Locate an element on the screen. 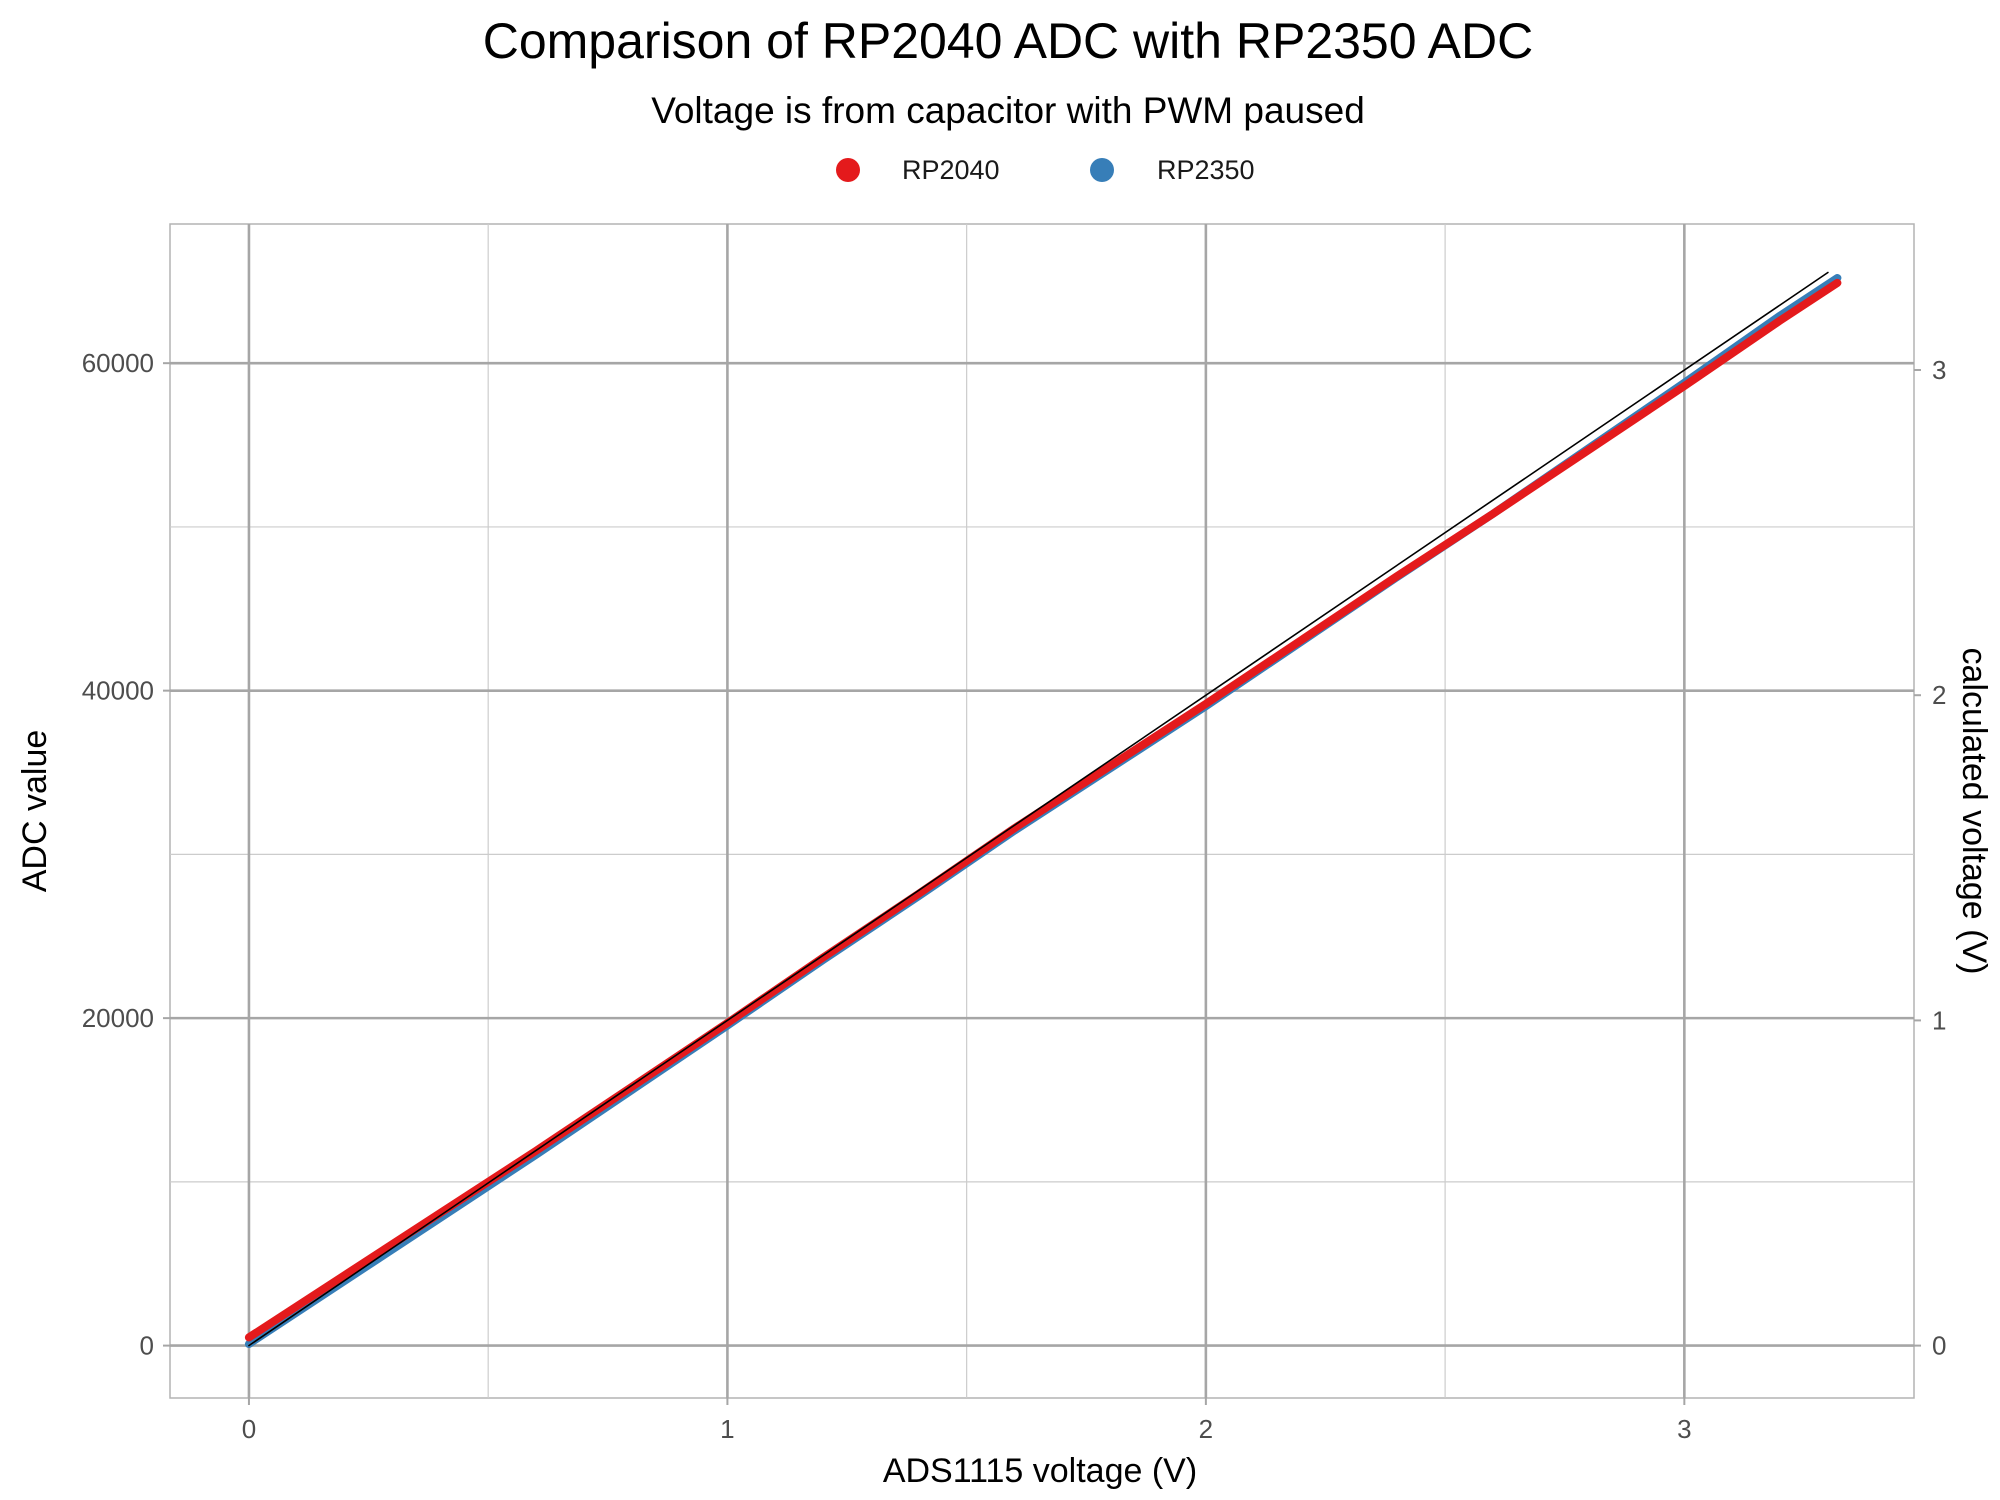 The height and width of the screenshot is (1500, 2000). legend: RP2040 RP2350 is located at coordinates (1045, 170).